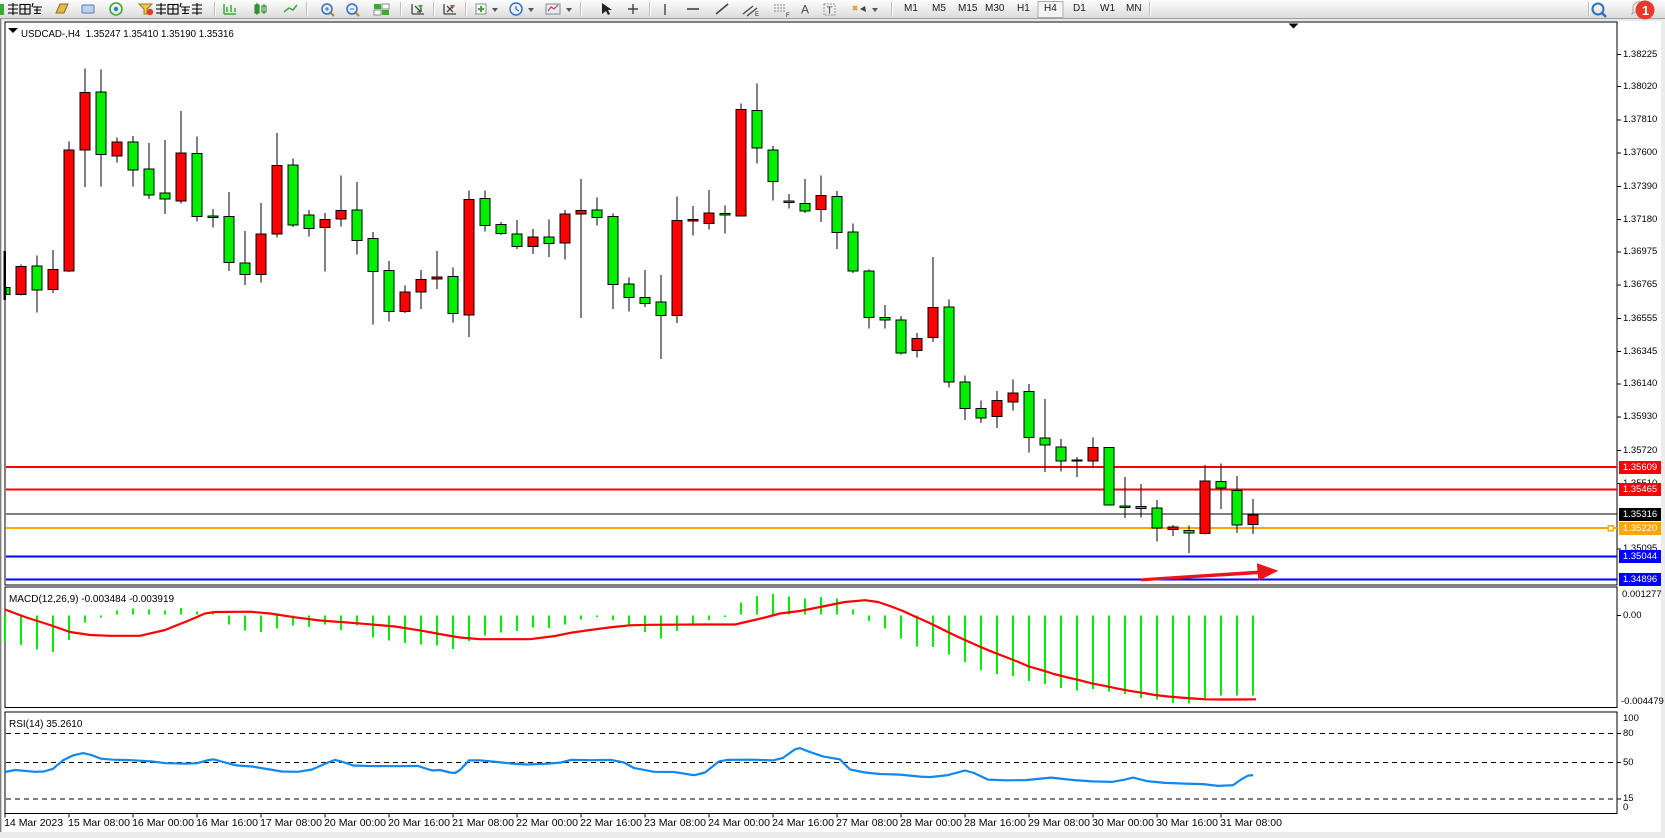 This screenshot has width=1665, height=838. Describe the element at coordinates (788, 16) in the screenshot. I see `svg-text: F` at that location.